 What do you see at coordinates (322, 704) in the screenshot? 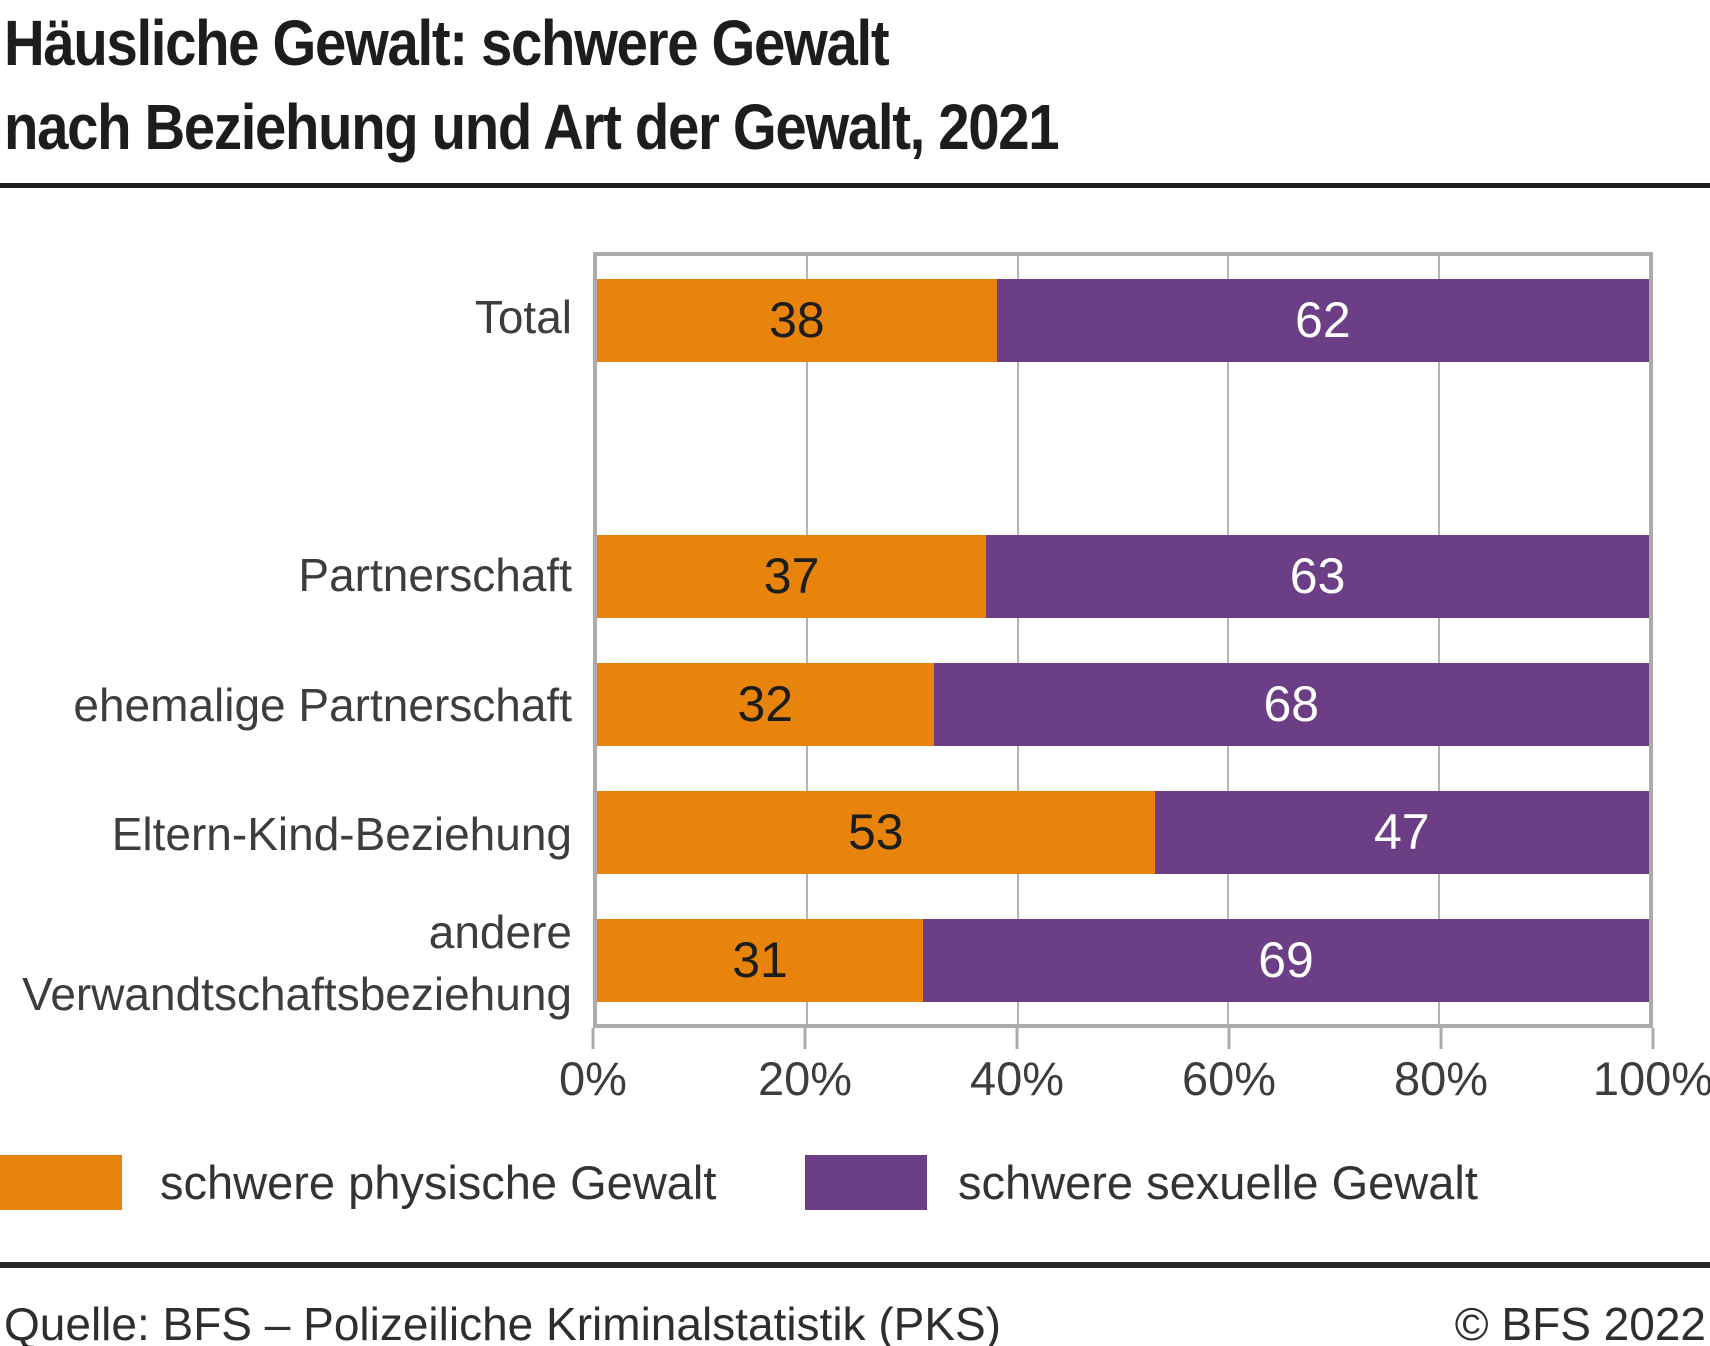
I see `category-label: ehemalige Partnerschaft` at bounding box center [322, 704].